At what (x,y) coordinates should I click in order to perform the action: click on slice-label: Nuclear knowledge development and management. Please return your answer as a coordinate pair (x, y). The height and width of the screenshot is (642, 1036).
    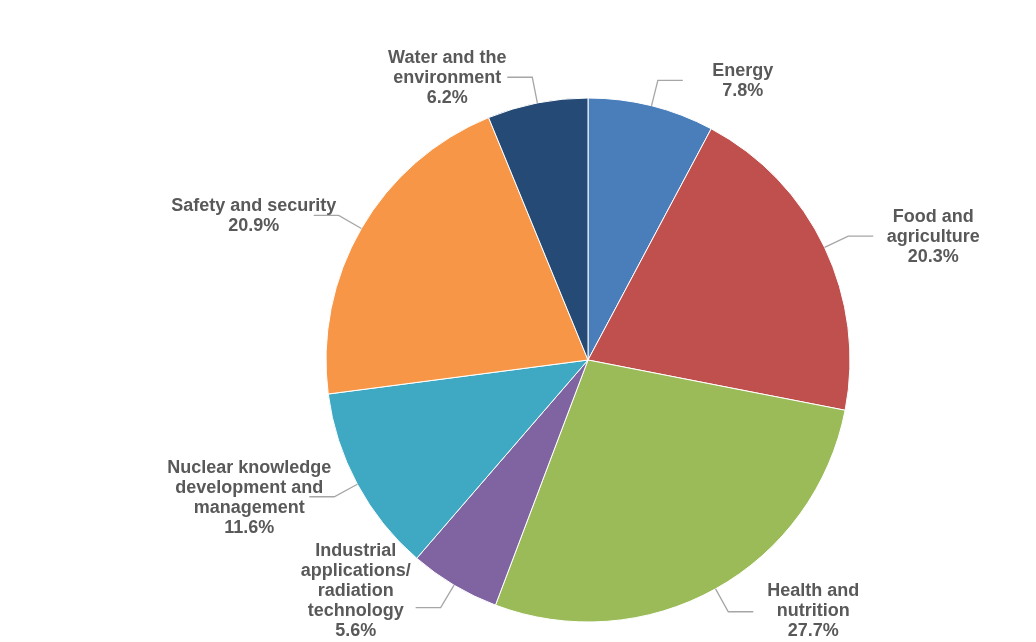
    Looking at the image, I should click on (249, 486).